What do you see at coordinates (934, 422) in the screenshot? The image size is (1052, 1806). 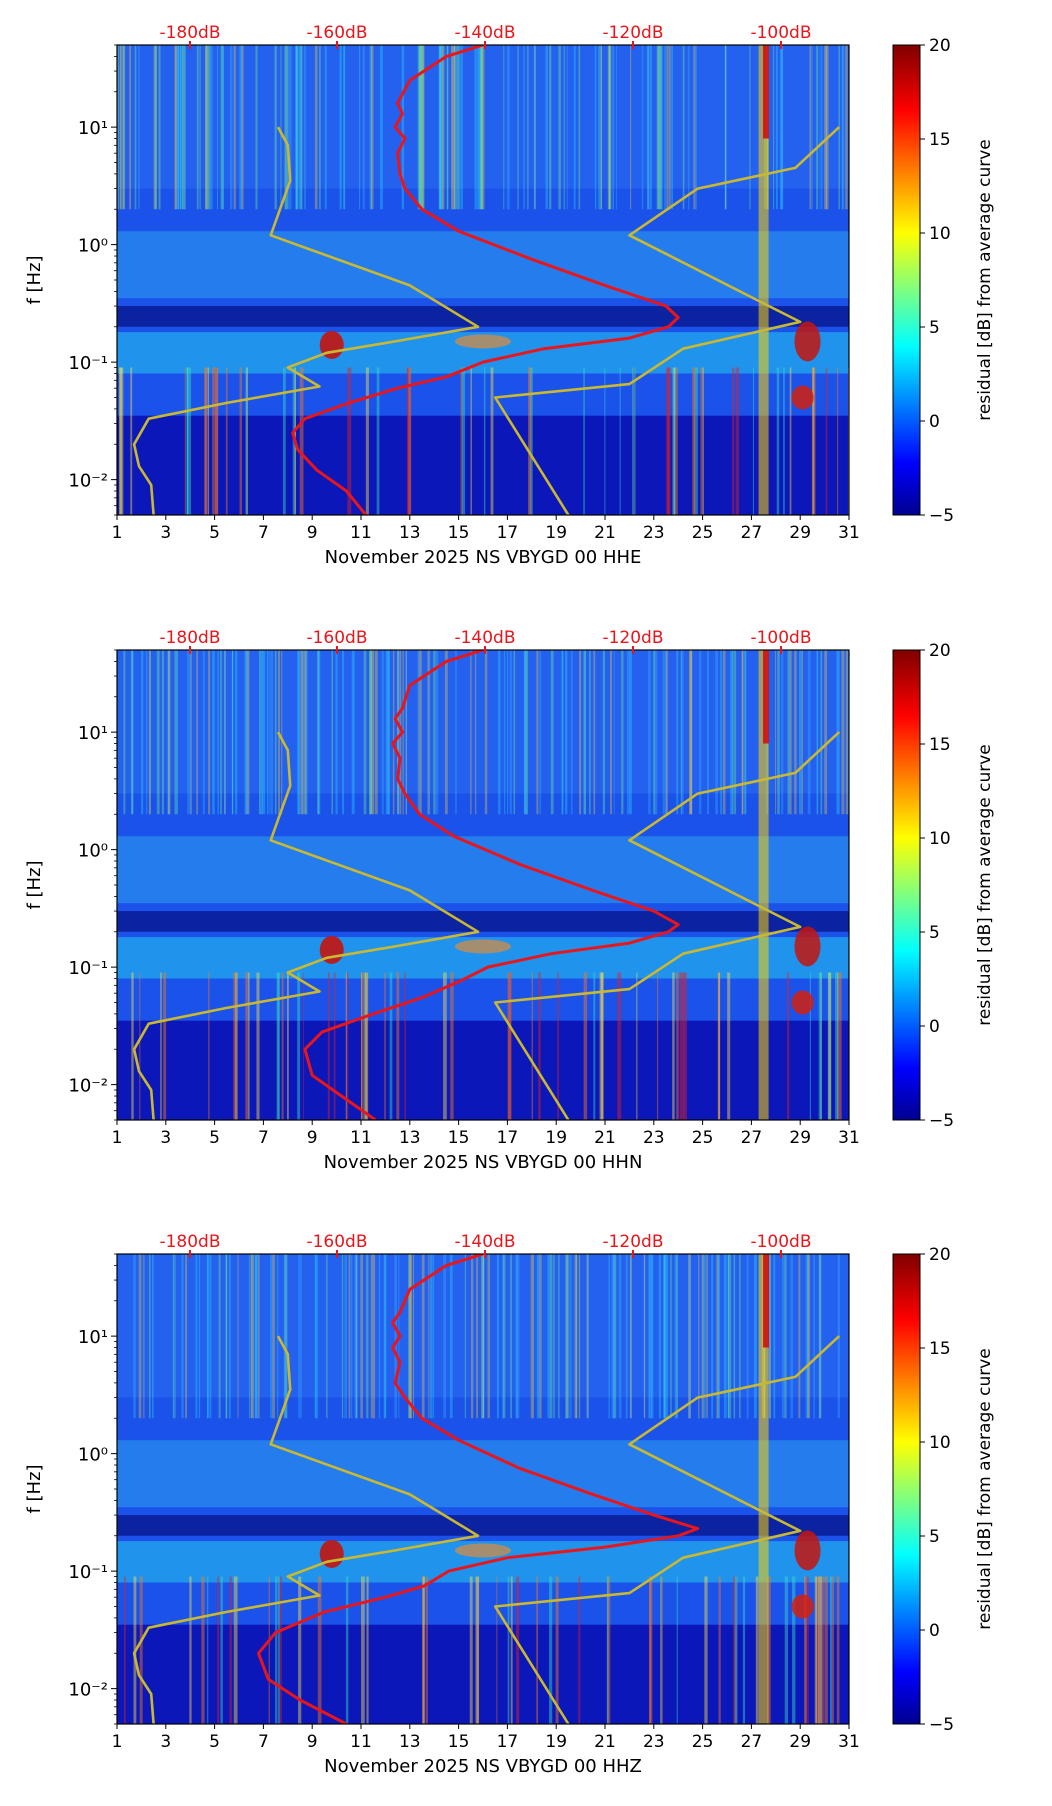 I see `colorbar-tick-label: 0` at bounding box center [934, 422].